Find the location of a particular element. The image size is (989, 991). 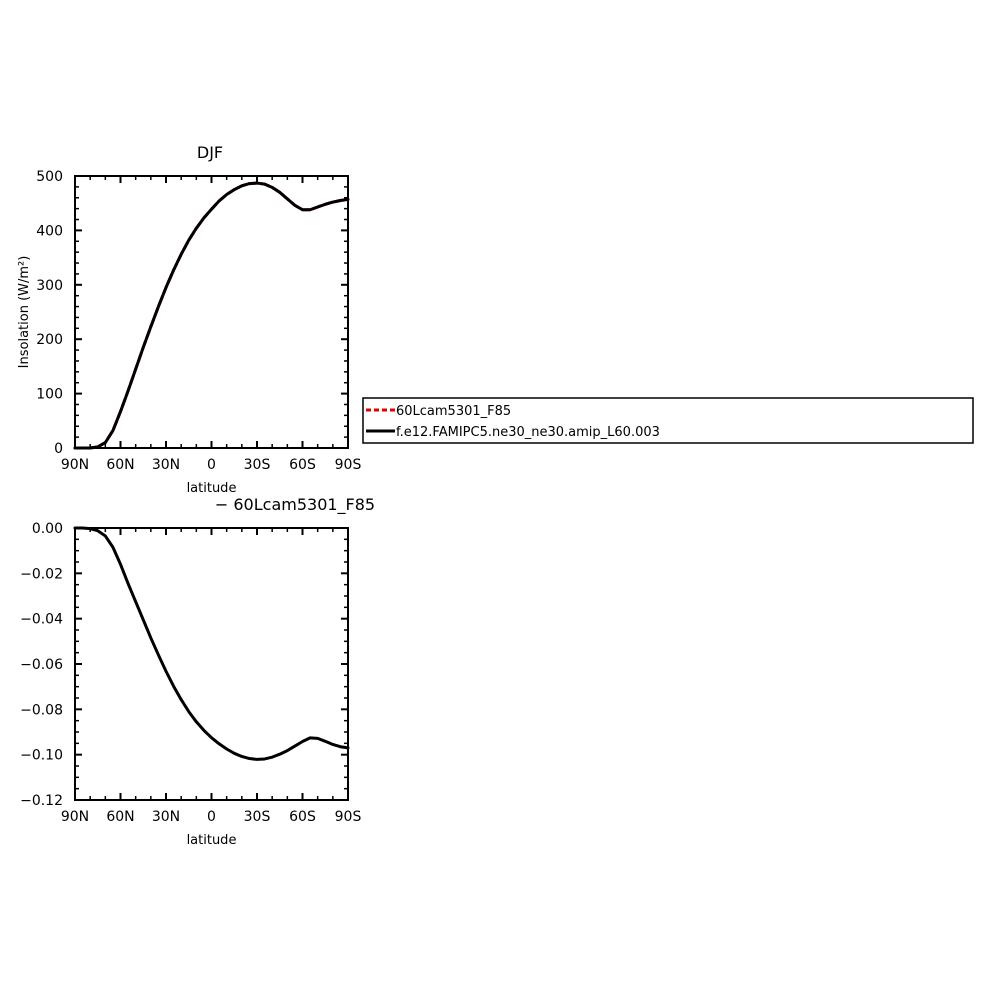

y-tick-label: 400 is located at coordinates (49, 231).